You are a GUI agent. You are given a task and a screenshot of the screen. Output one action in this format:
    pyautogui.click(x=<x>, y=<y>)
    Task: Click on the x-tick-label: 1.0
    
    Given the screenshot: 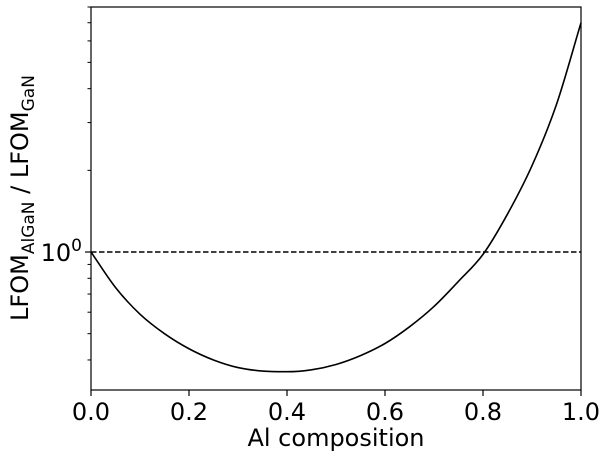 What is the action you would take?
    pyautogui.click(x=581, y=412)
    